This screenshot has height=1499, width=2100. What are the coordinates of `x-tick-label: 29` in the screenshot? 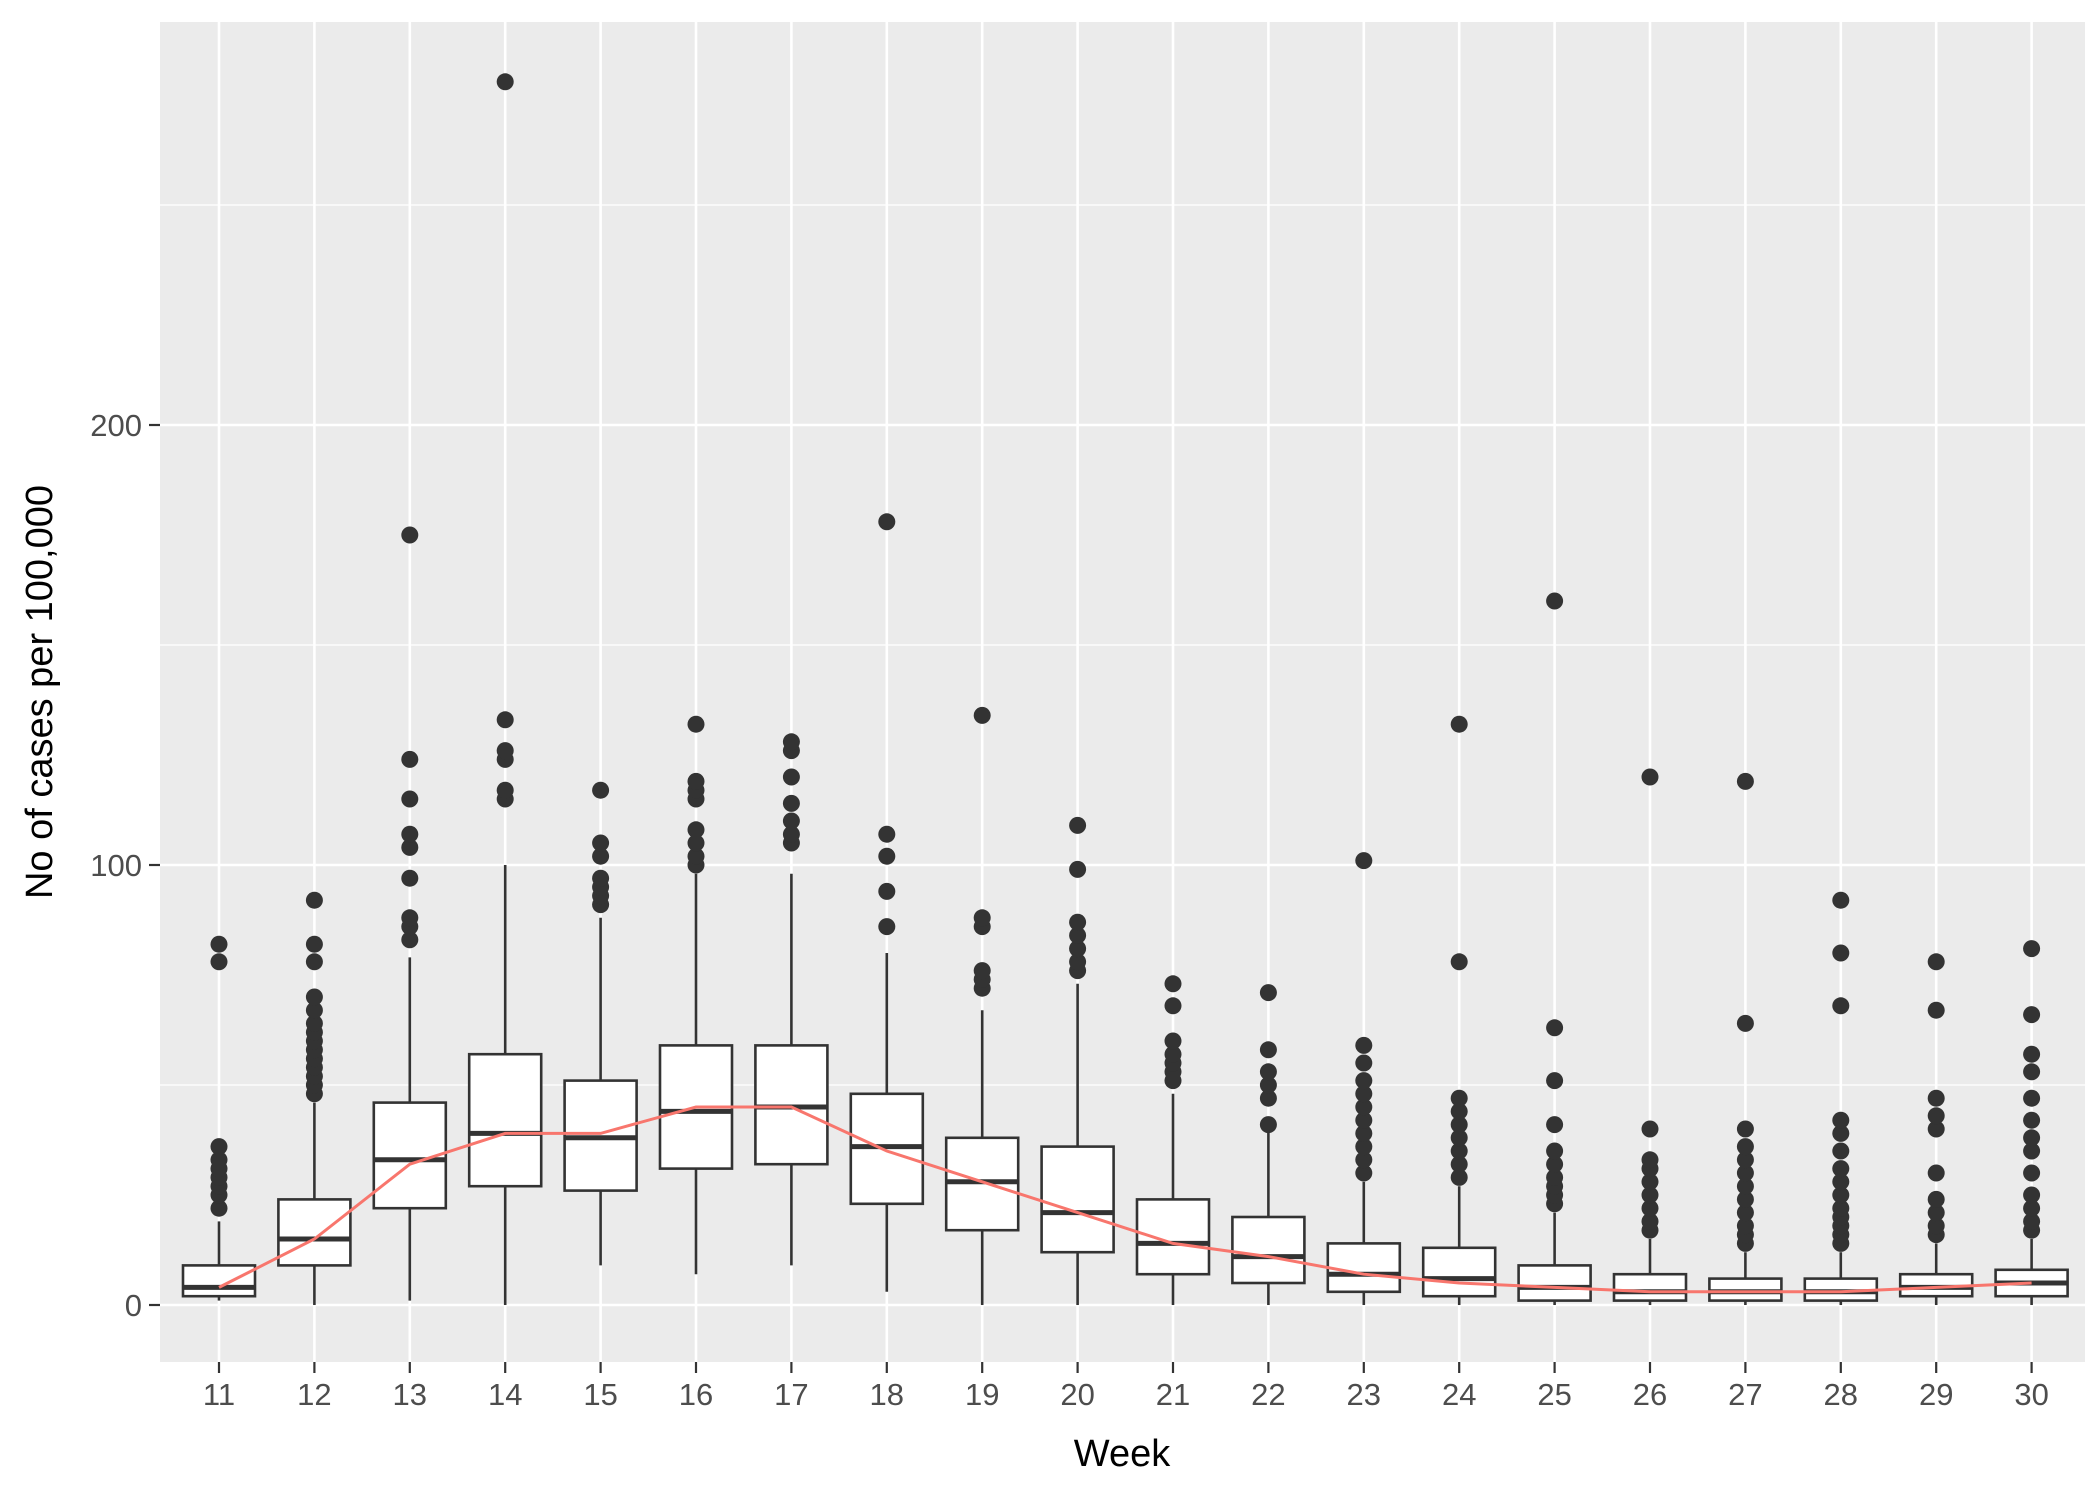 It's located at (1936, 1394).